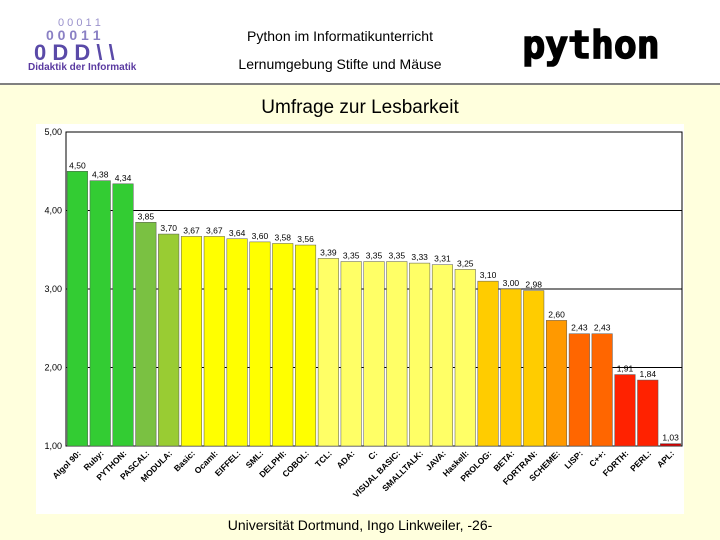 This screenshot has height=540, width=720. Describe the element at coordinates (53, 289) in the screenshot. I see `y-tick-label: 3,00` at that location.